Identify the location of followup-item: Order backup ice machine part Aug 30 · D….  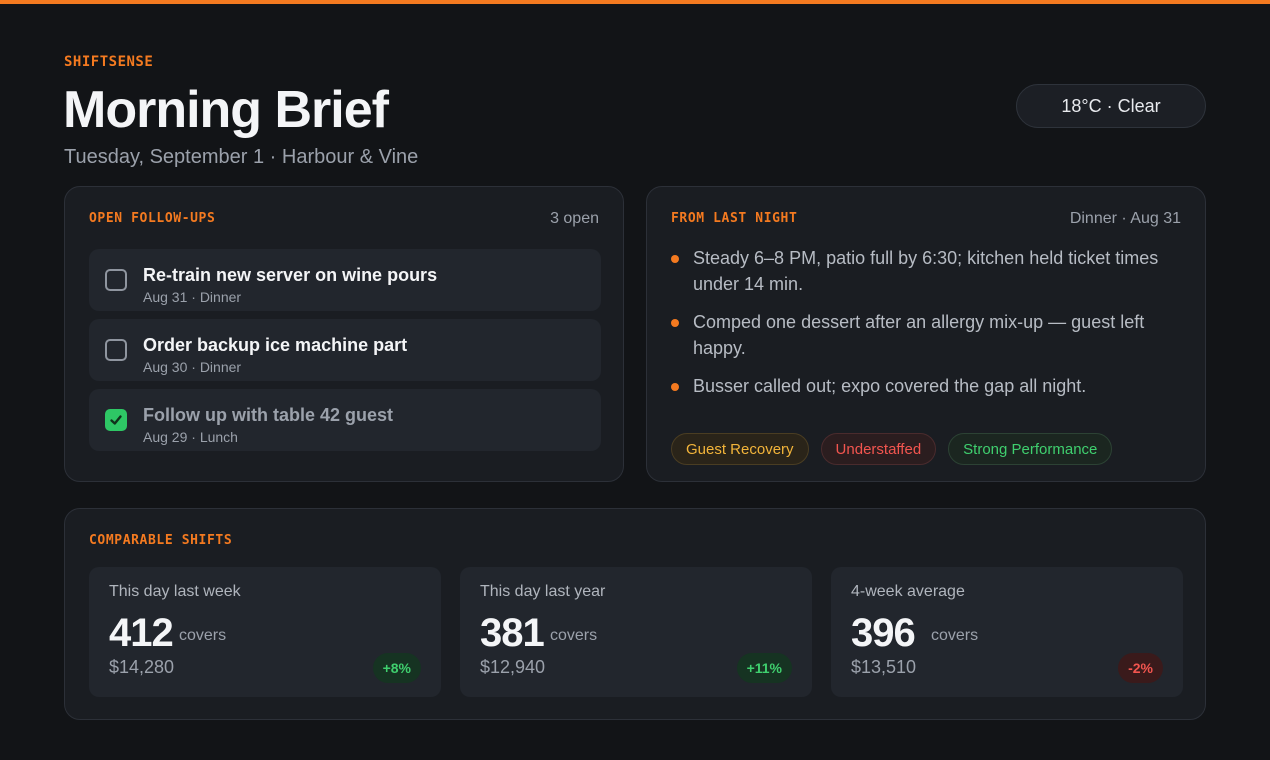
(345, 350).